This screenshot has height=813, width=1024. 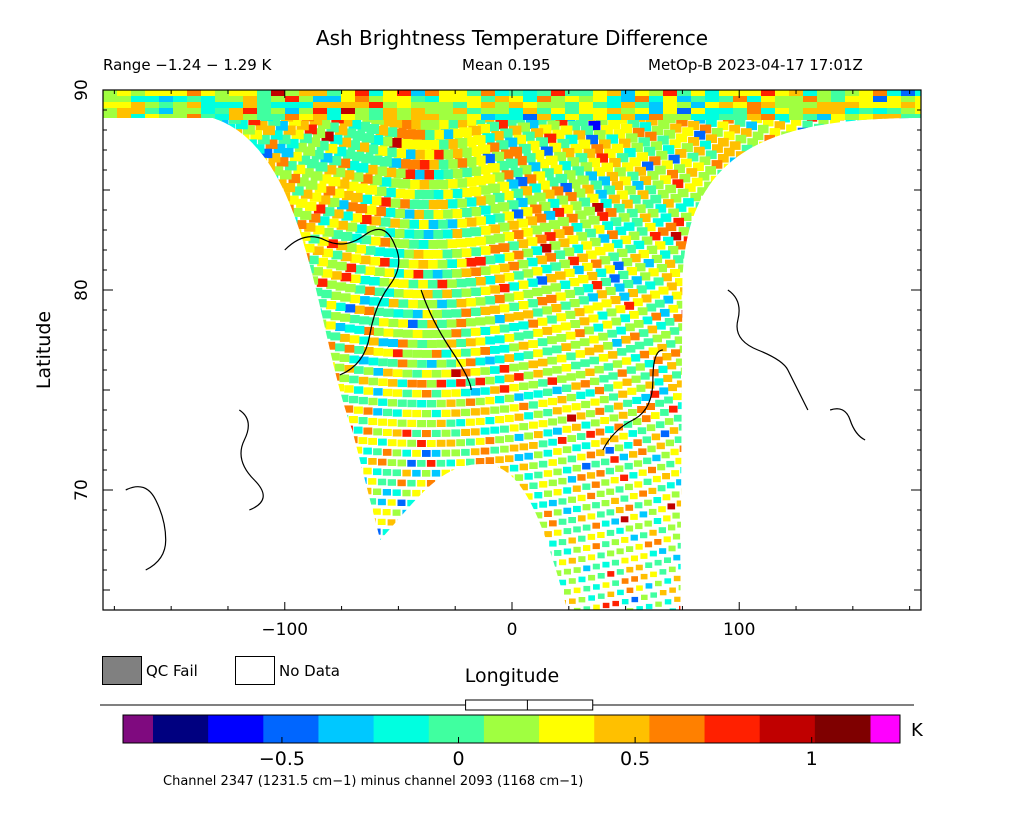 I want to click on mean-text: Mean 0.195, so click(x=506, y=65).